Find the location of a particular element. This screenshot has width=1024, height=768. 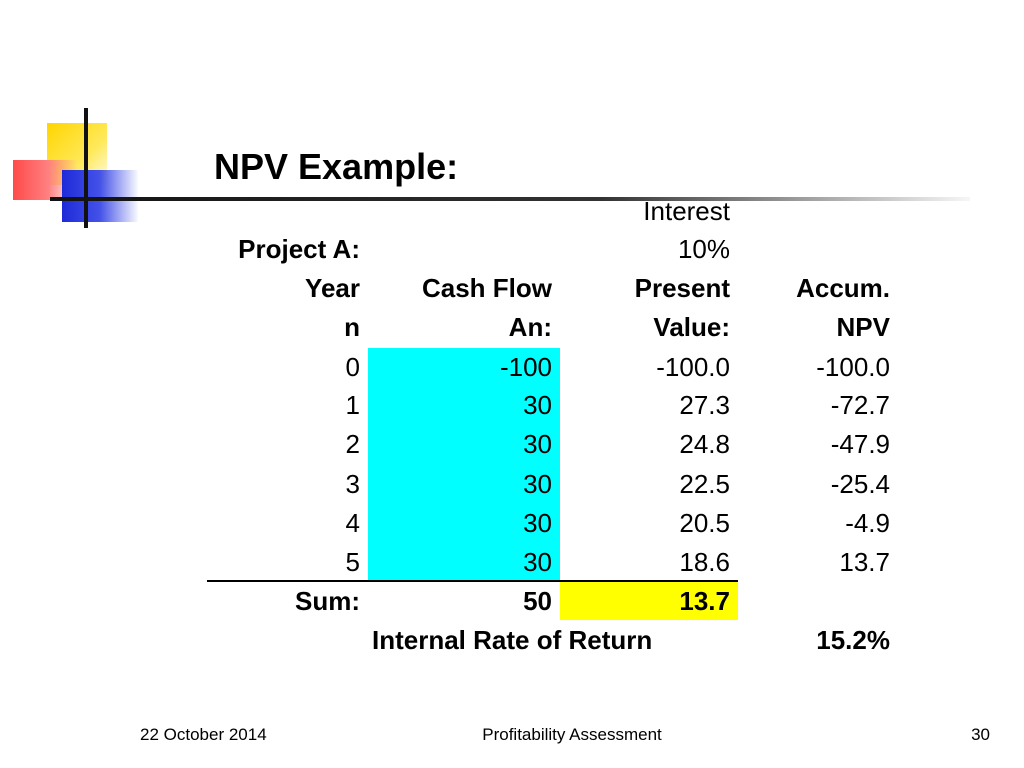

decor-vertical-line is located at coordinates (86, 168).